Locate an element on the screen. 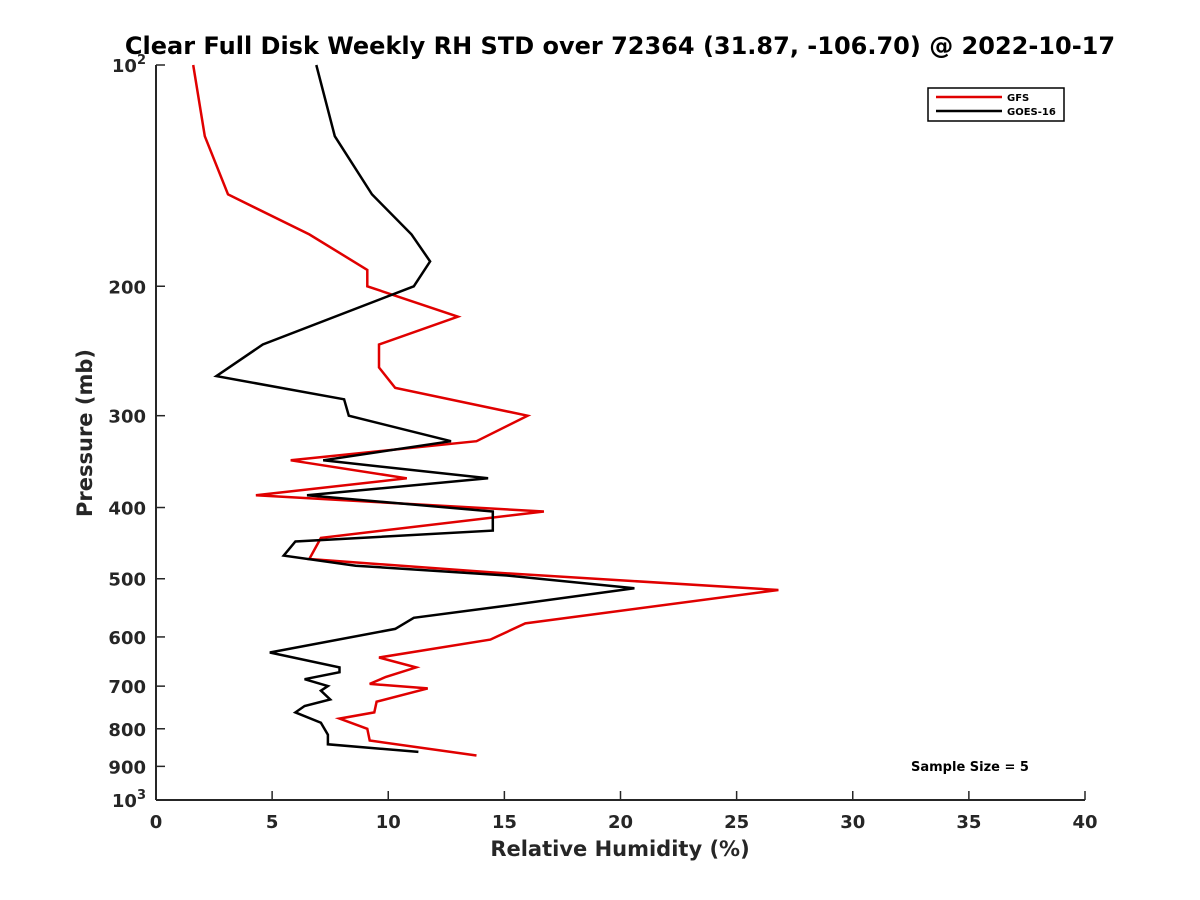  y-tick-label: 700 is located at coordinates (127, 687).